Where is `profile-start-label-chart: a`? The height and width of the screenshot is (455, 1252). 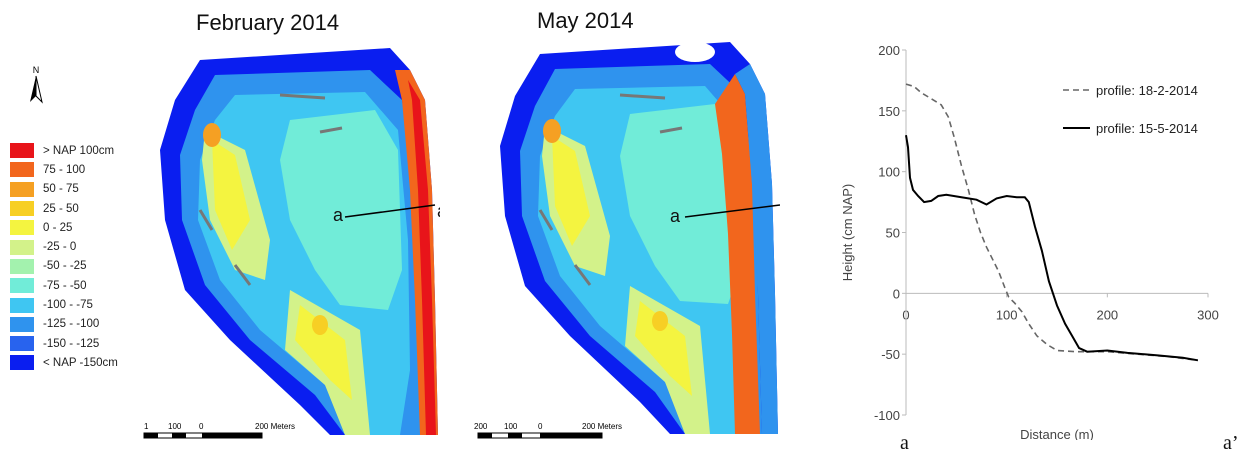
profile-start-label-chart: a is located at coordinates (904, 443).